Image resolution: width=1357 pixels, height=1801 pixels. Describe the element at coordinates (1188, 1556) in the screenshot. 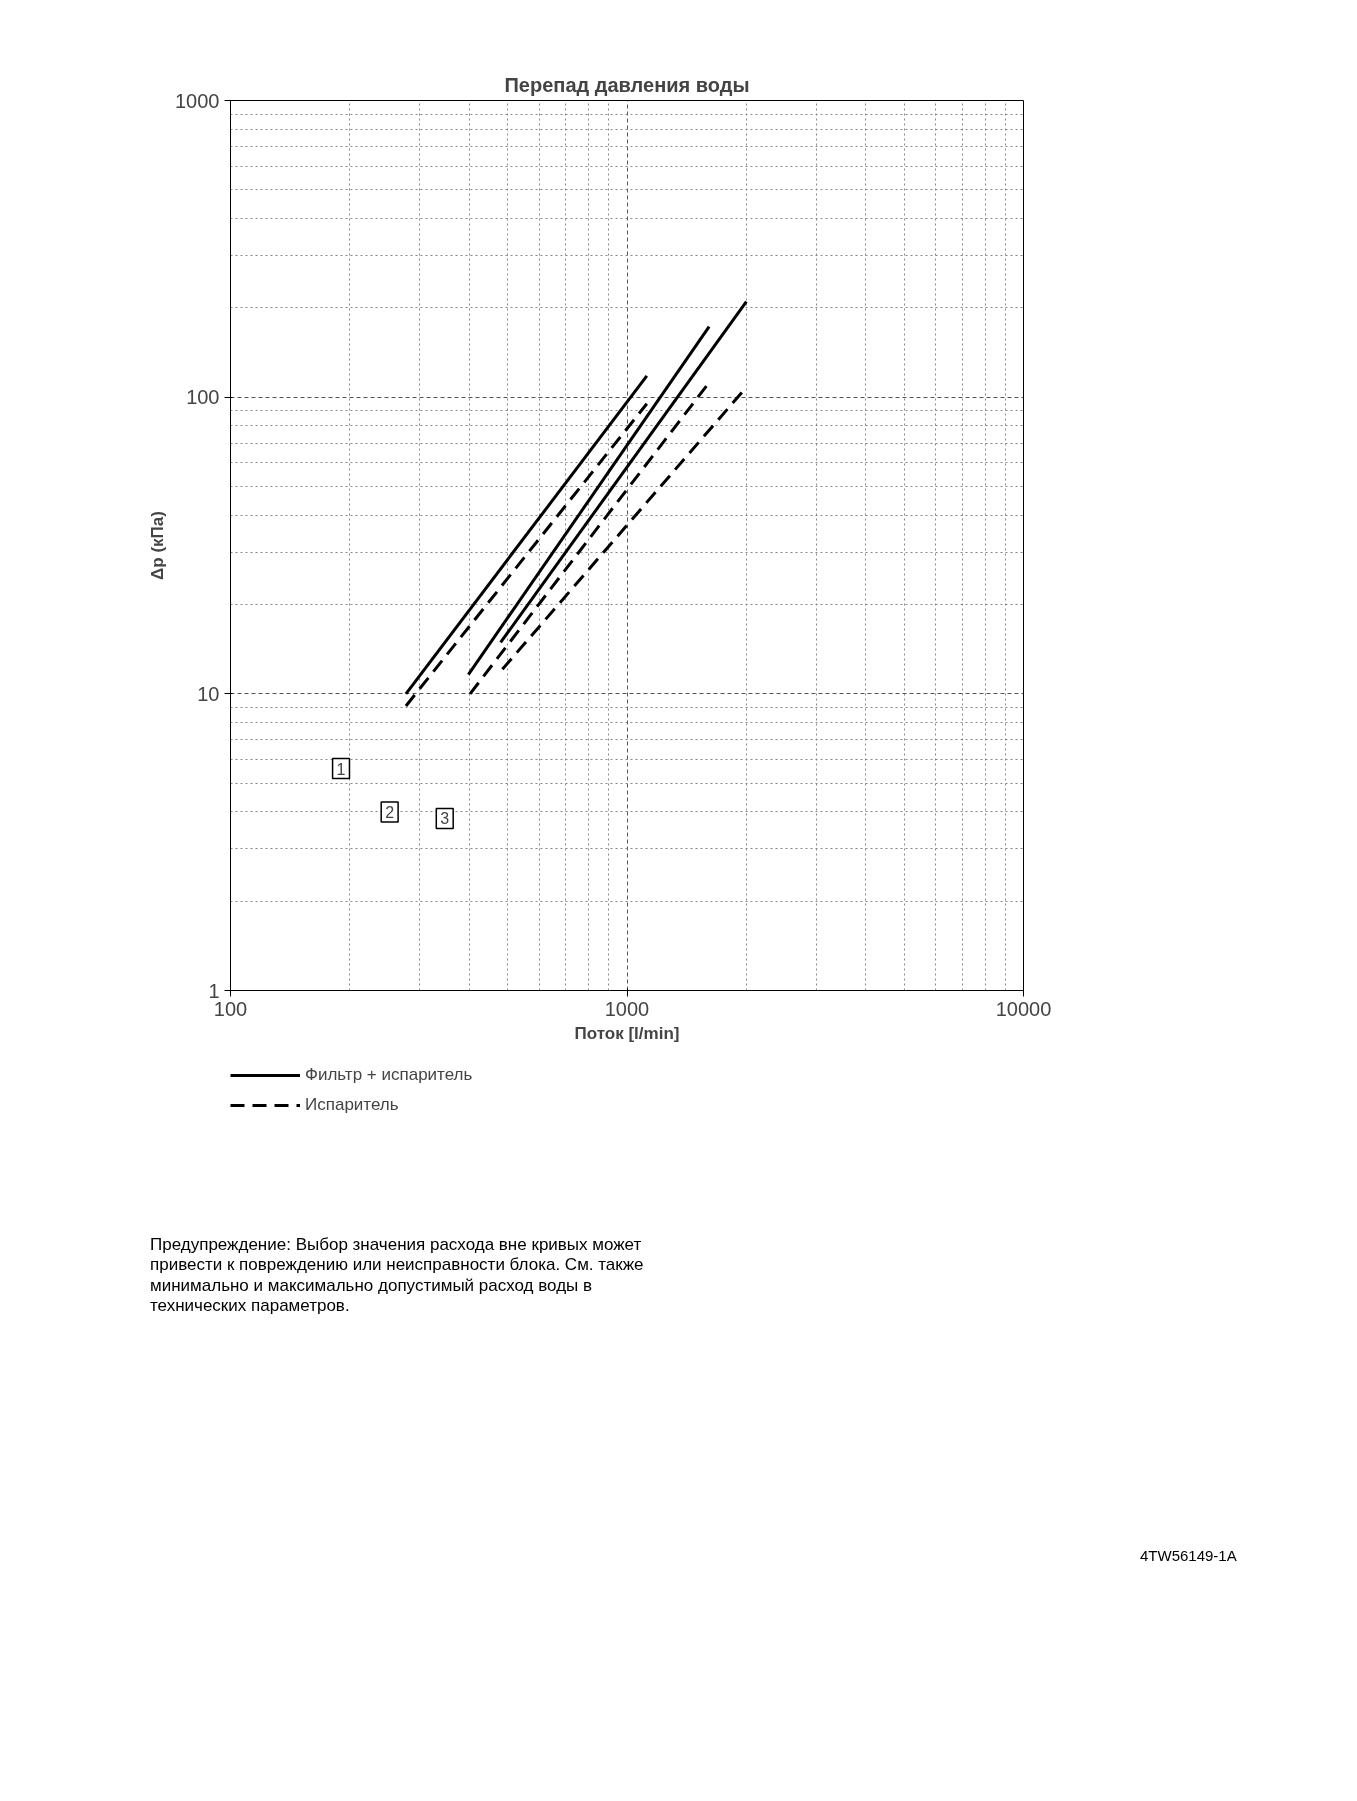

I see `text: 4TW56149-1A` at that location.